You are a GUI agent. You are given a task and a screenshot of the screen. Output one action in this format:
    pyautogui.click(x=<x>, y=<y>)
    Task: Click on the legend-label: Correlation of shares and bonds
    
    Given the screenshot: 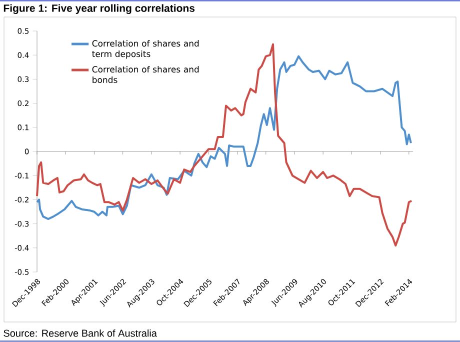 What is the action you would take?
    pyautogui.click(x=145, y=75)
    